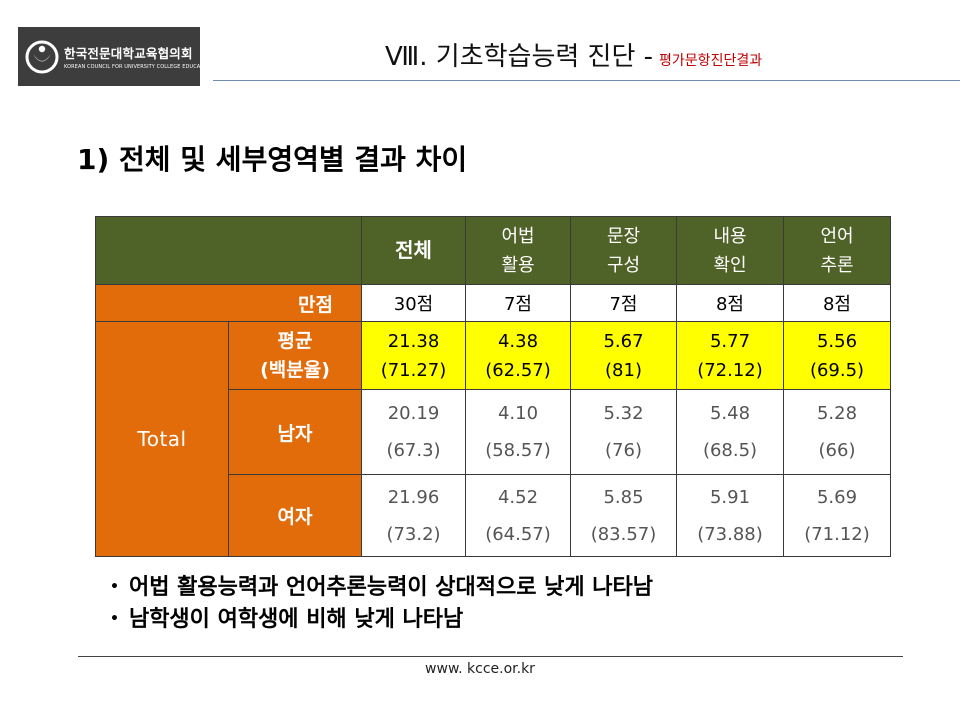  I want to click on logo-name-korean: 한국전문대학교육협의회, so click(128, 53).